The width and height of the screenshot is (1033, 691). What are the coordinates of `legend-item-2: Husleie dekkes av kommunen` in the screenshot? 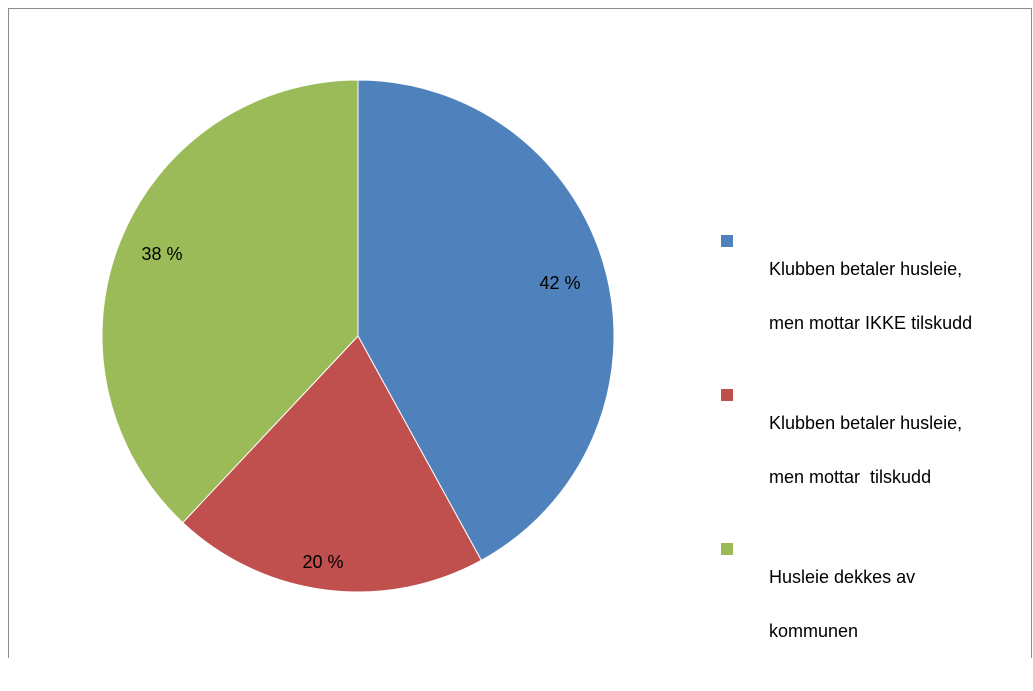 It's located at (876, 604).